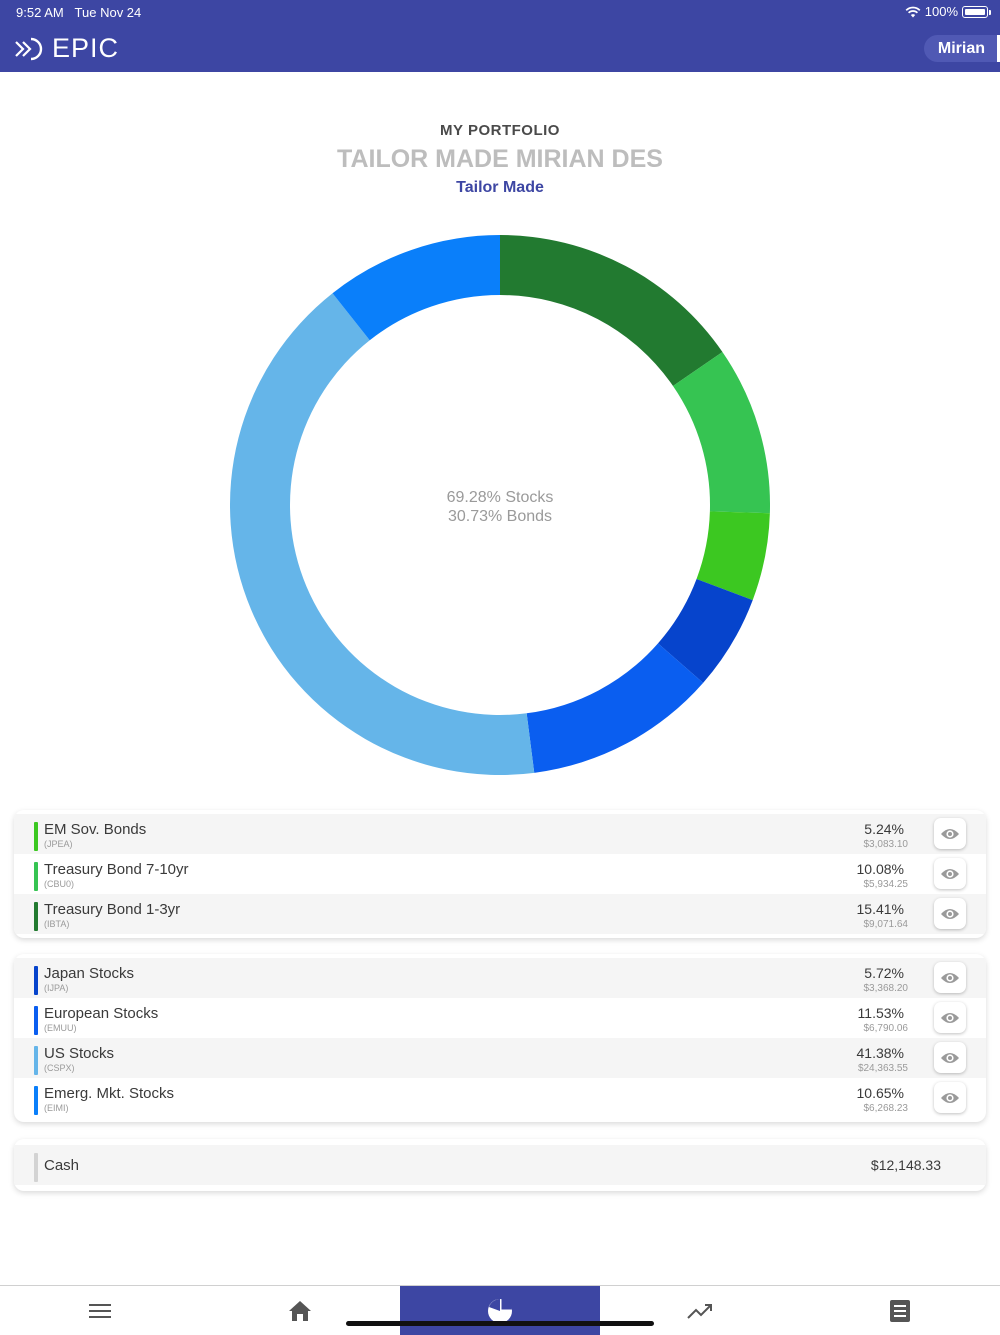 Image resolution: width=1000 pixels, height=1335 pixels. I want to click on holding-name: EM Sov. Bonds, so click(95, 829).